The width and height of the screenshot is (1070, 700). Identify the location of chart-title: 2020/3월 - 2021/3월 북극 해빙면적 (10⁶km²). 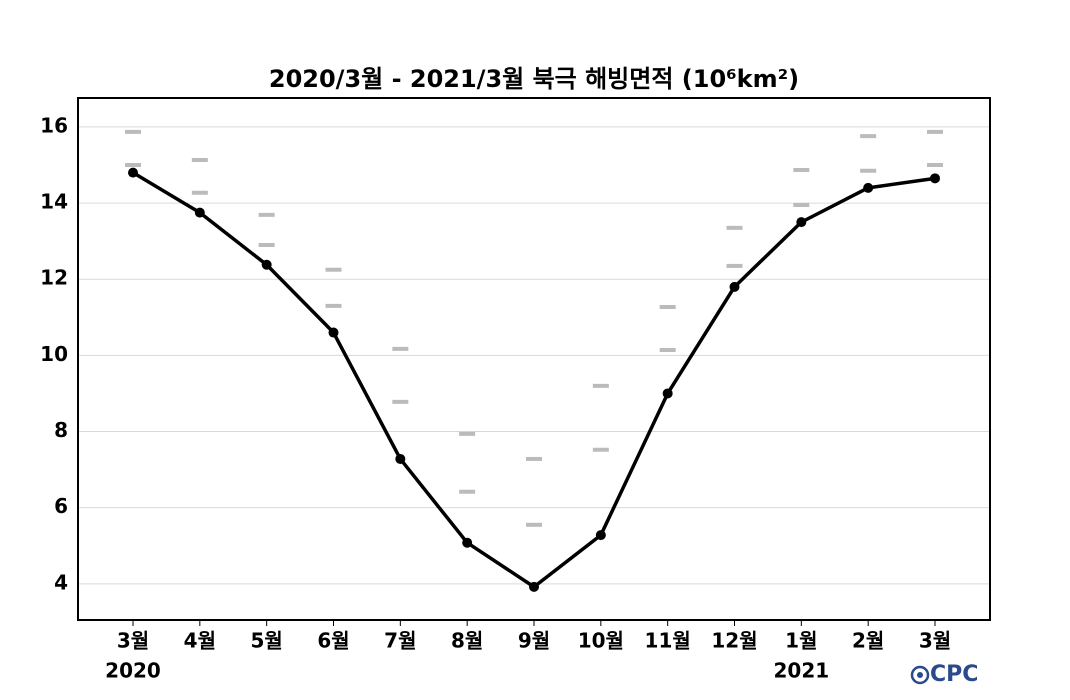
(534, 79).